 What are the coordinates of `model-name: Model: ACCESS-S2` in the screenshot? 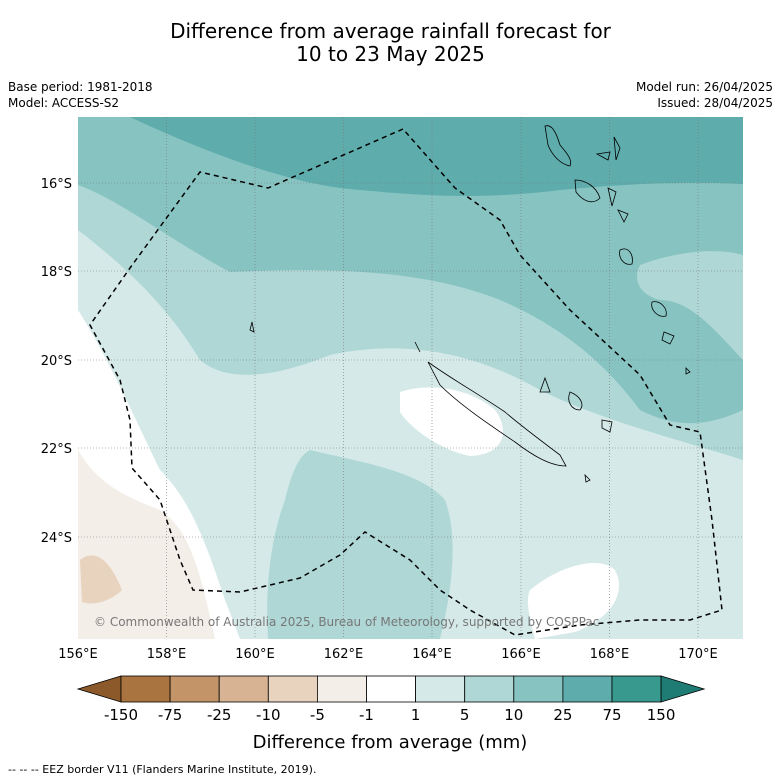 It's located at (64, 103).